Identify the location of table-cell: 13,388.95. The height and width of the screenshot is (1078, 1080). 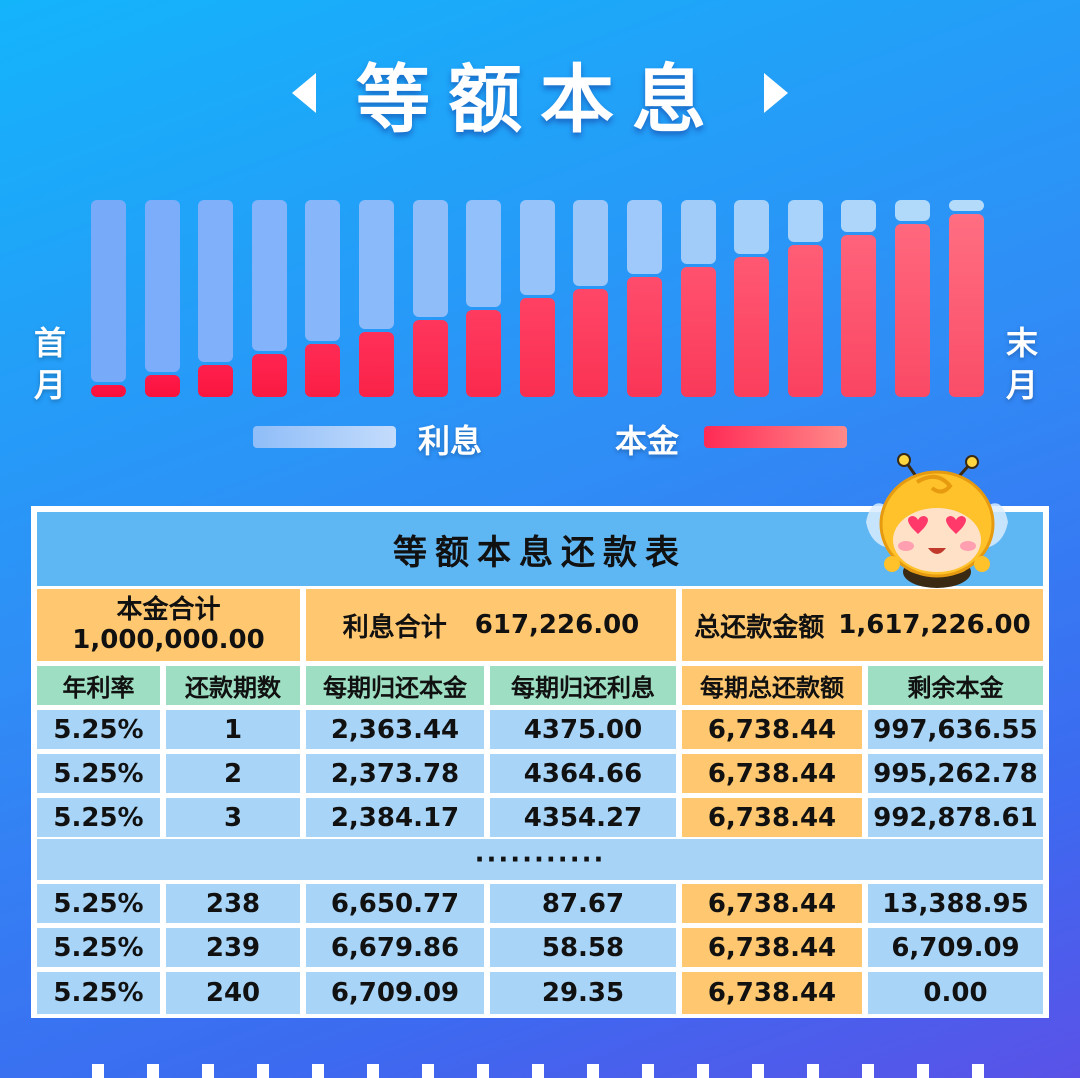
(955, 903).